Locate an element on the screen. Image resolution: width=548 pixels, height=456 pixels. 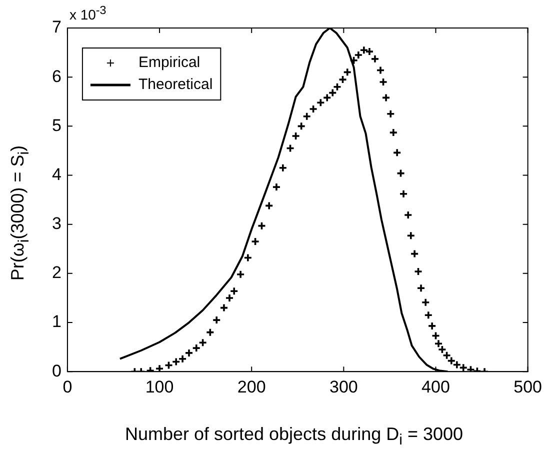
legend-label: Empirical is located at coordinates (169, 63).